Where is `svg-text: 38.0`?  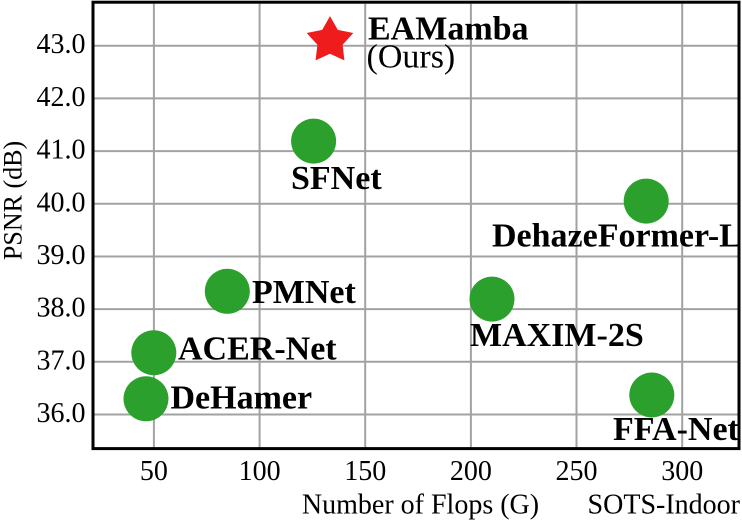 svg-text: 38.0 is located at coordinates (61, 308).